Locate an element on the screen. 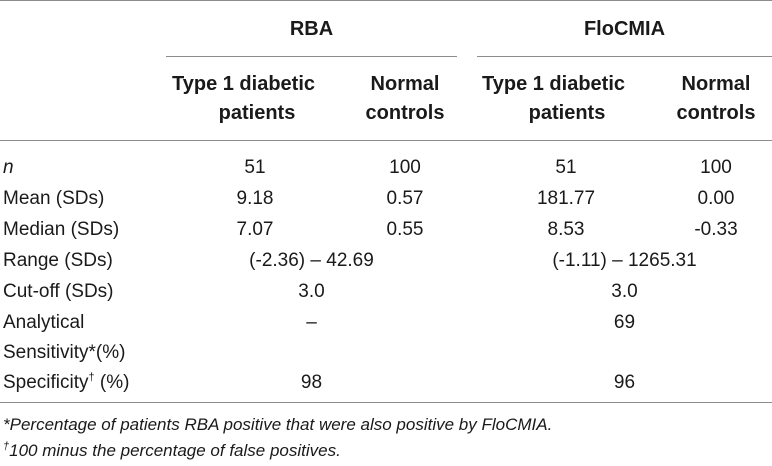 The width and height of the screenshot is (772, 466). cell-n-flo-t1d: 51 is located at coordinates (566, 167).